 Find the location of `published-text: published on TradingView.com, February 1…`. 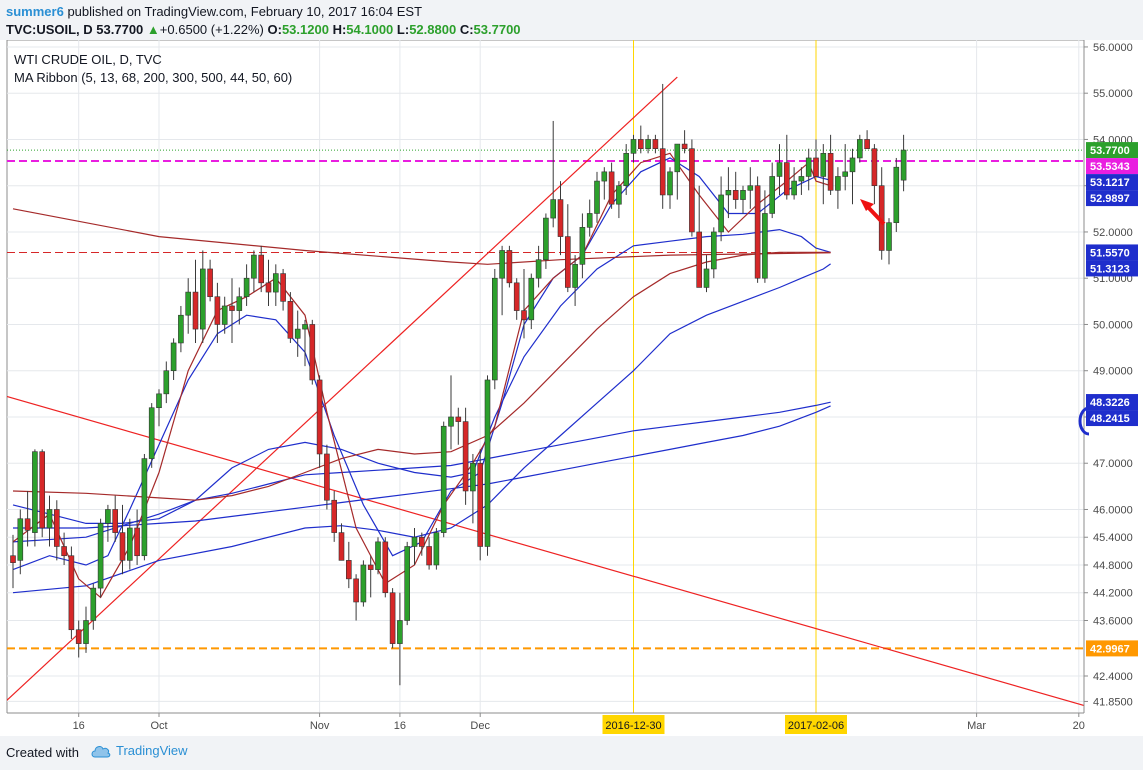

published-text: published on TradingView.com, February 1… is located at coordinates (245, 11).